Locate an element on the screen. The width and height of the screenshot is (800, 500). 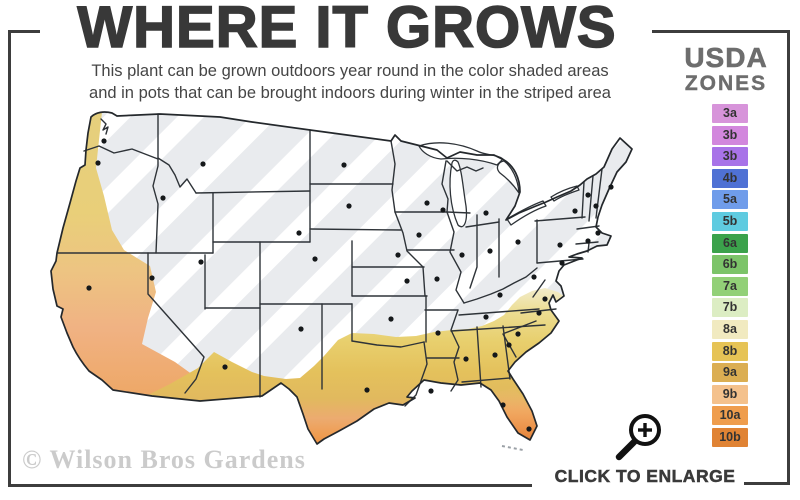
great-lakes is located at coordinates (499, 185).